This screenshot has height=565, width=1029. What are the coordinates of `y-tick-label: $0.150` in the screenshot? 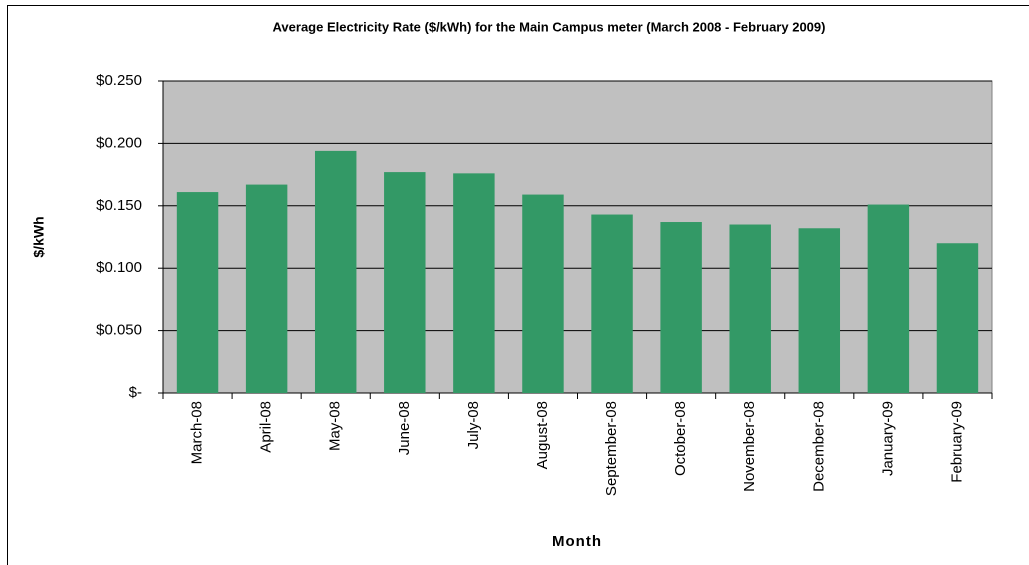 It's located at (119, 205).